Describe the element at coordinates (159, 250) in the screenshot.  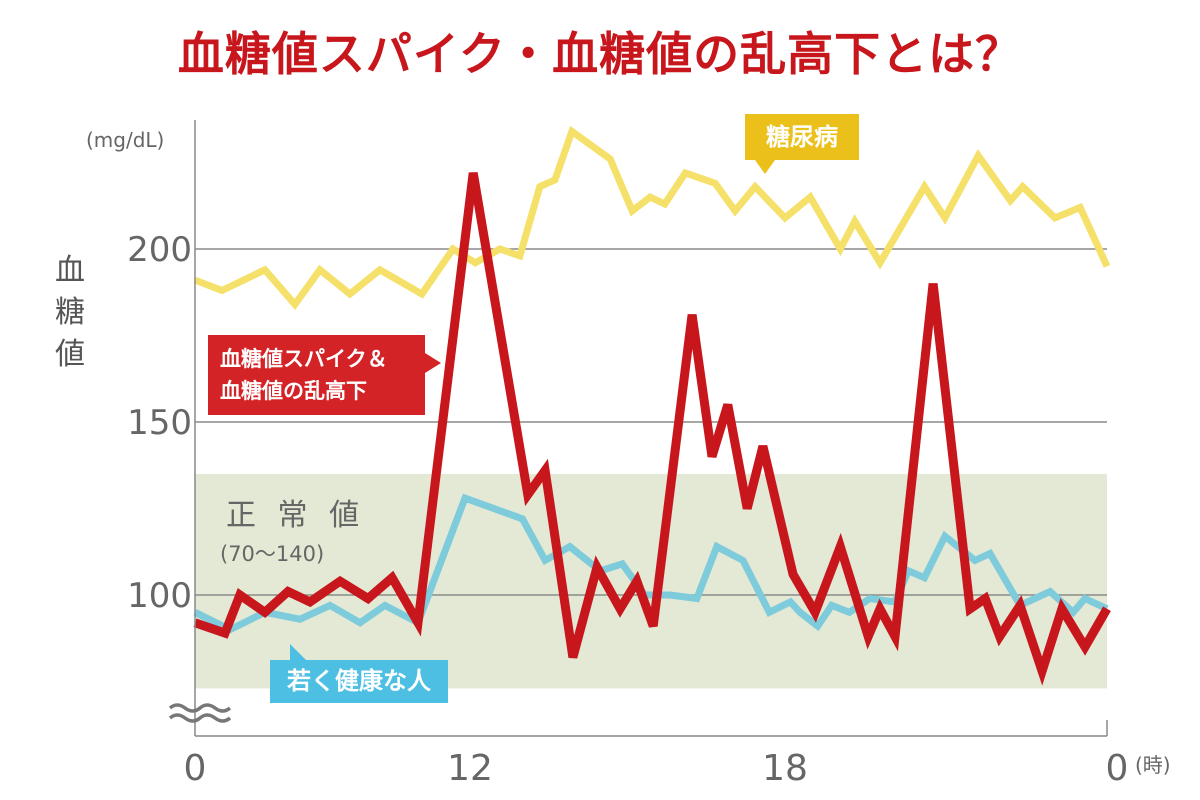
I see `y-tick-label: 200` at that location.